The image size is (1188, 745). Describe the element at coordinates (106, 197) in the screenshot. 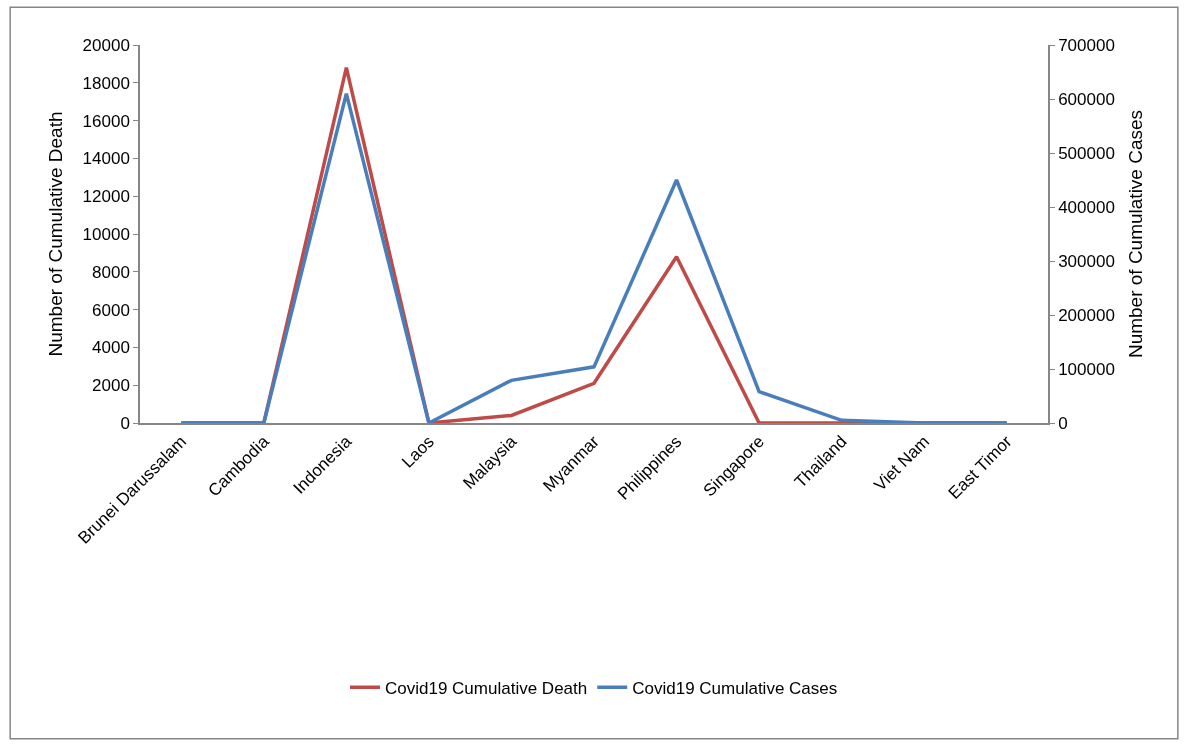

I see `y-tick-label: 12000` at that location.